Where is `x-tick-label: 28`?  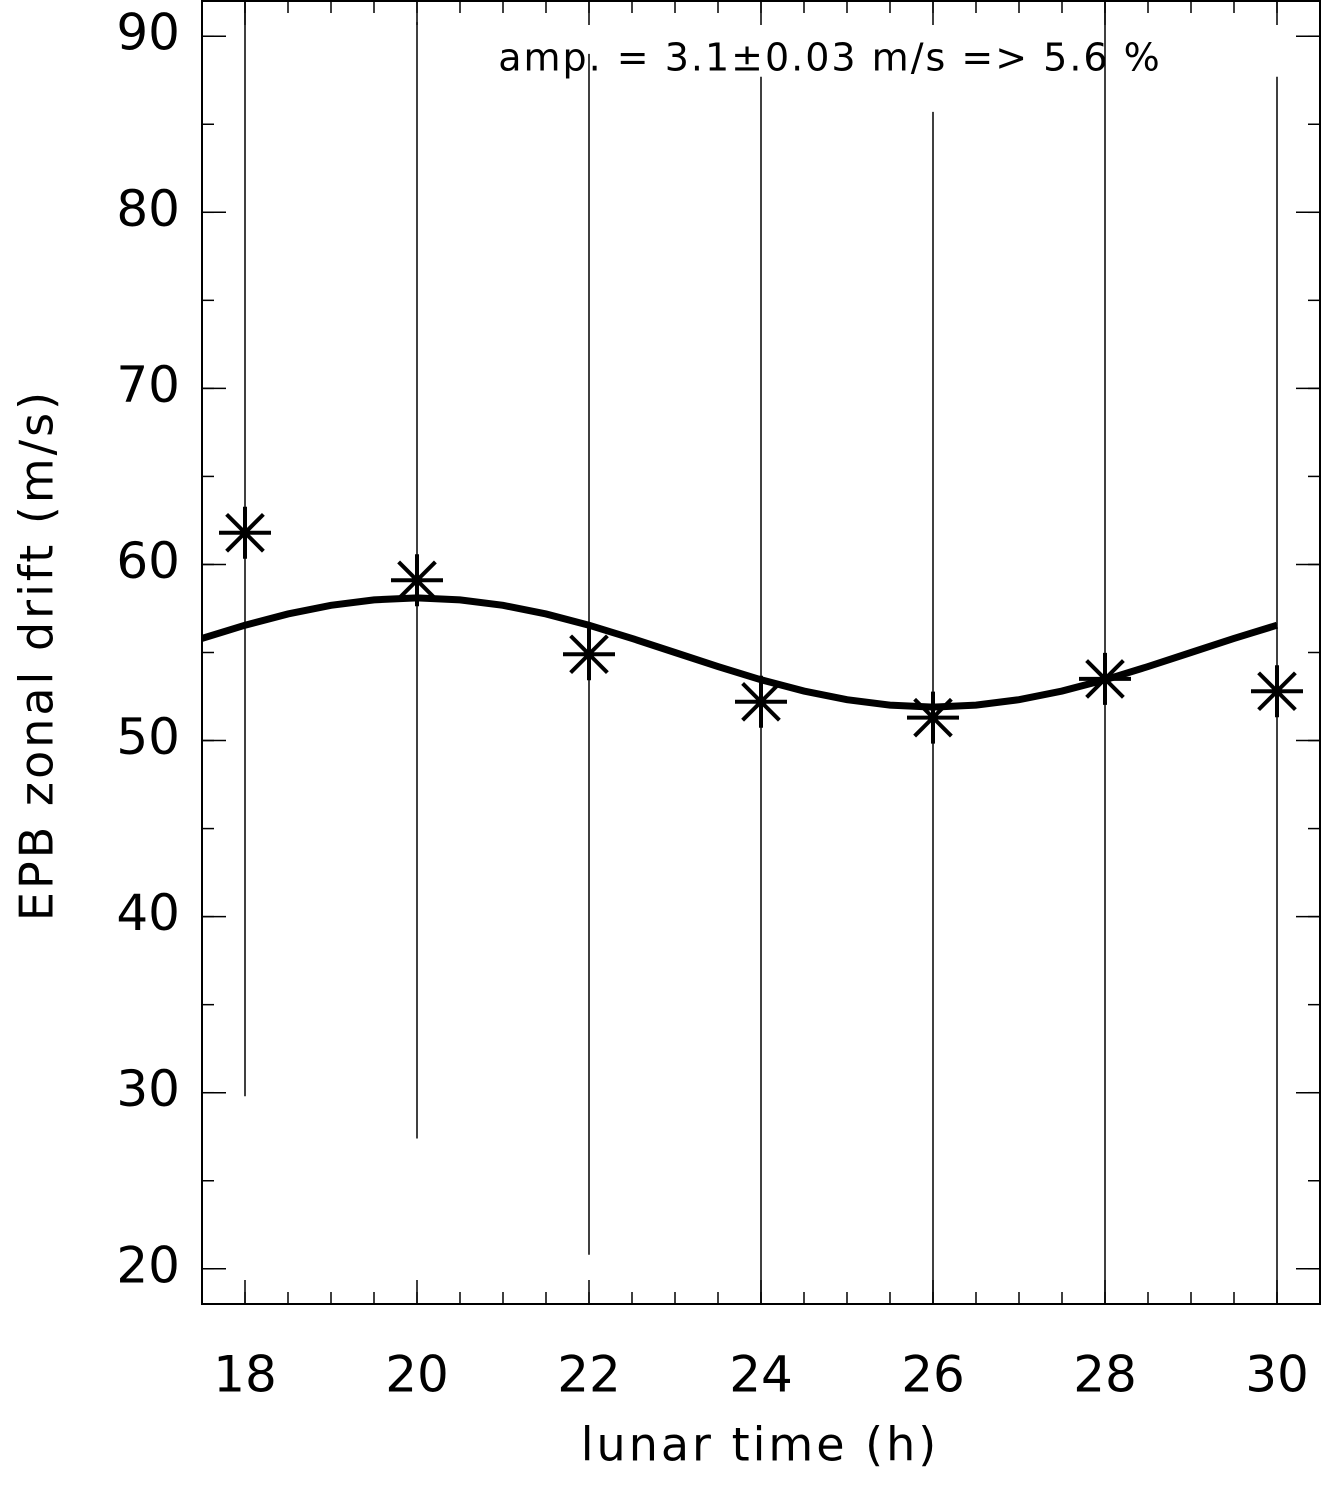
x-tick-label: 28 is located at coordinates (1105, 1375).